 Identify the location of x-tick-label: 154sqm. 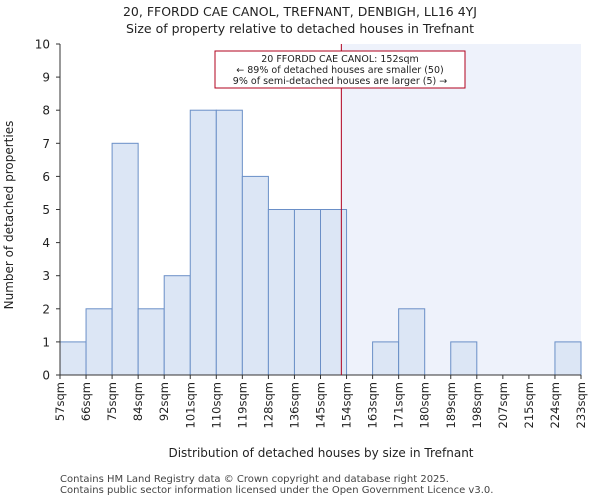
(347, 405).